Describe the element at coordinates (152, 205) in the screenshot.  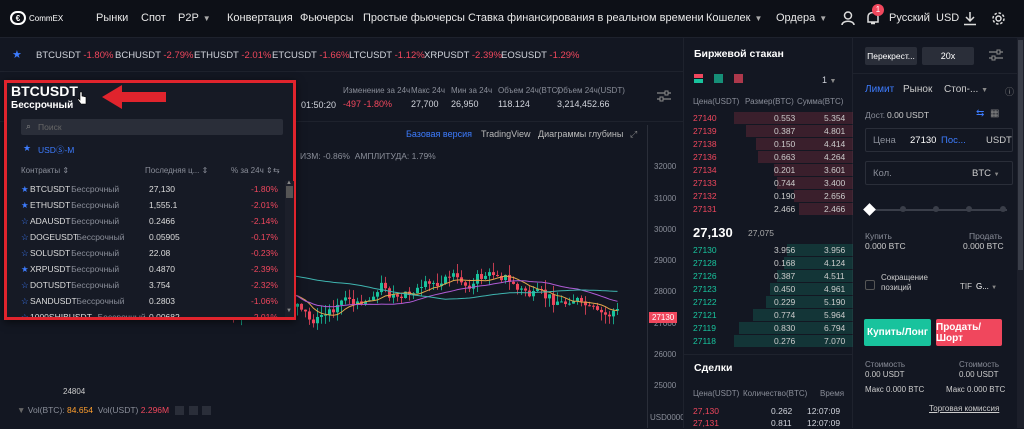
I see `dropdown-row: ★ ETHUSDT Бессрочный 1,555.1 -2.01%` at that location.